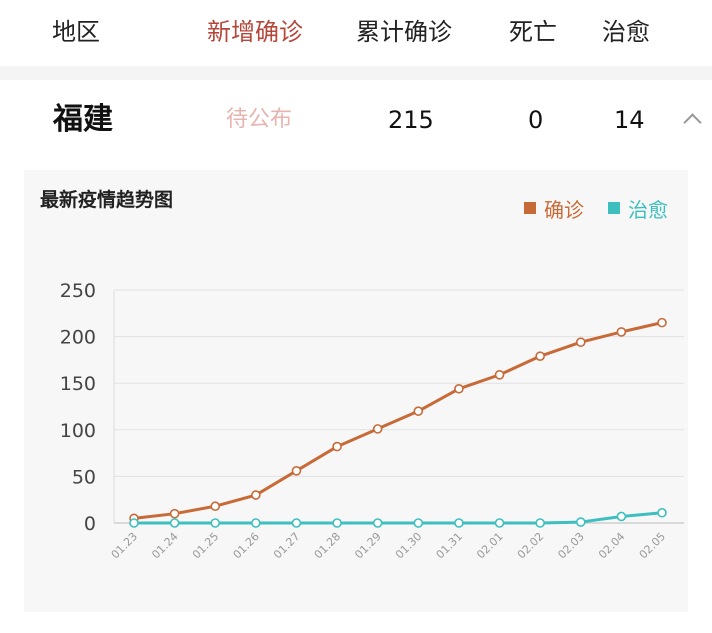  Describe the element at coordinates (648, 209) in the screenshot. I see `legend-label-cured: 治愈` at that location.